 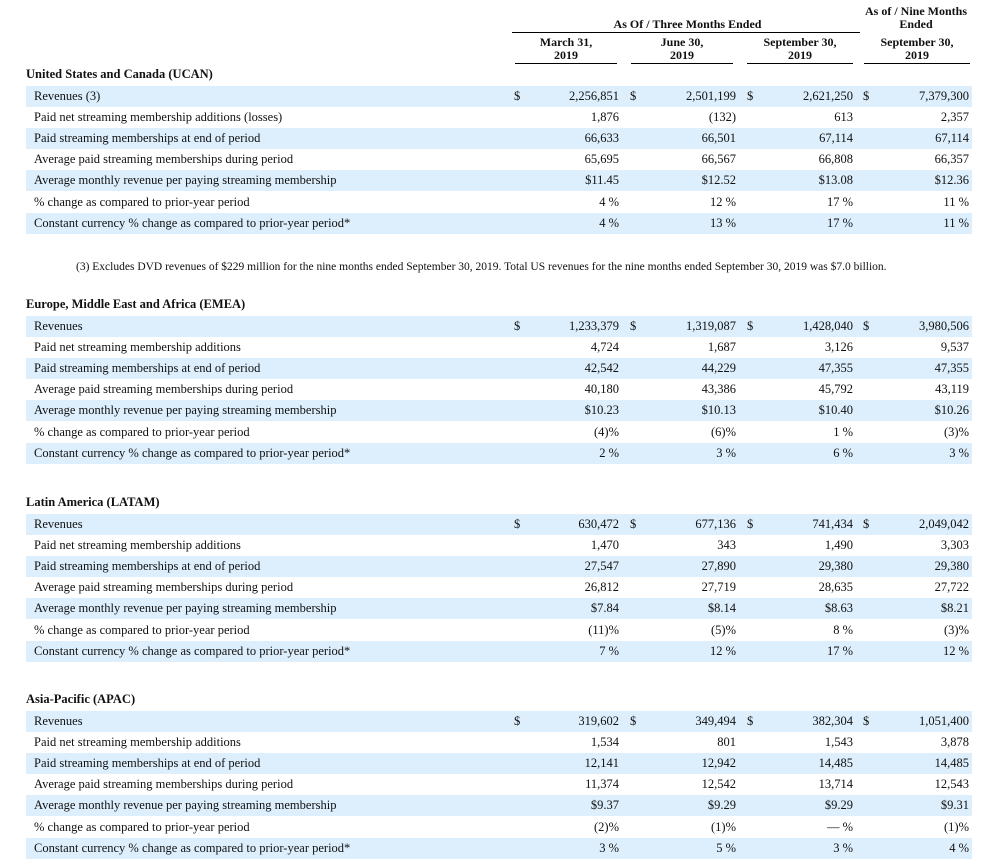 I want to click on table-cell: 12,942, so click(x=718, y=763).